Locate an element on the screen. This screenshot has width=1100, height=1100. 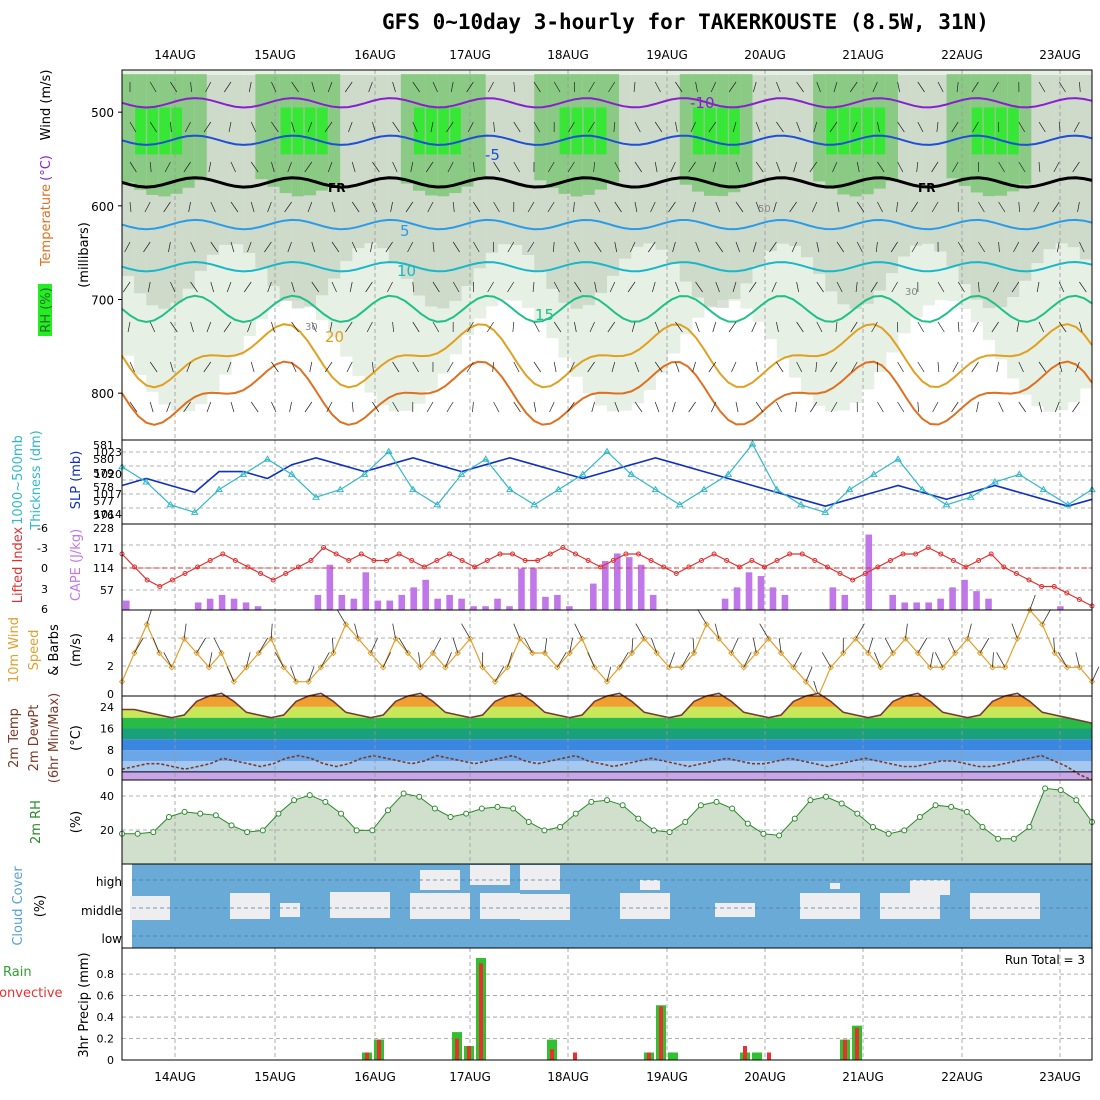
wind10m-panel: 4 2 0 is located at coordinates (603, 647).